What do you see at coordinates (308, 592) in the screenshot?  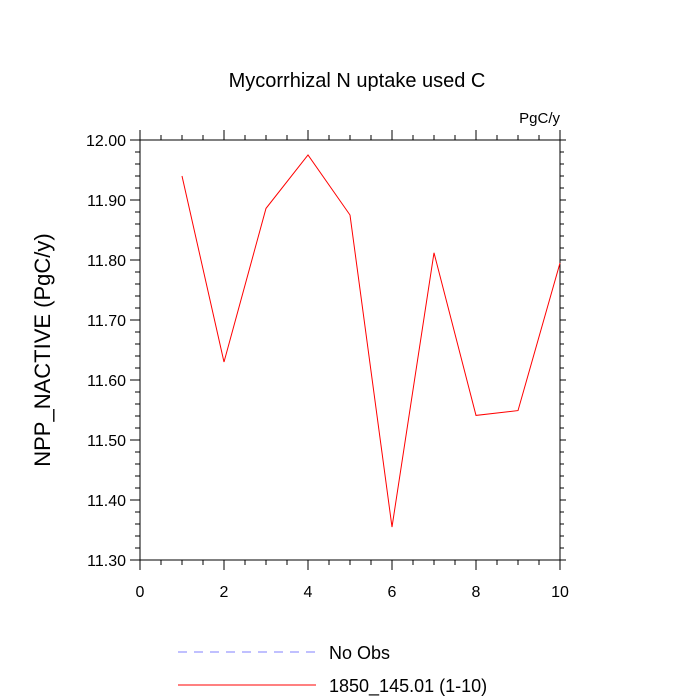 I see `x-tick-label: 4` at bounding box center [308, 592].